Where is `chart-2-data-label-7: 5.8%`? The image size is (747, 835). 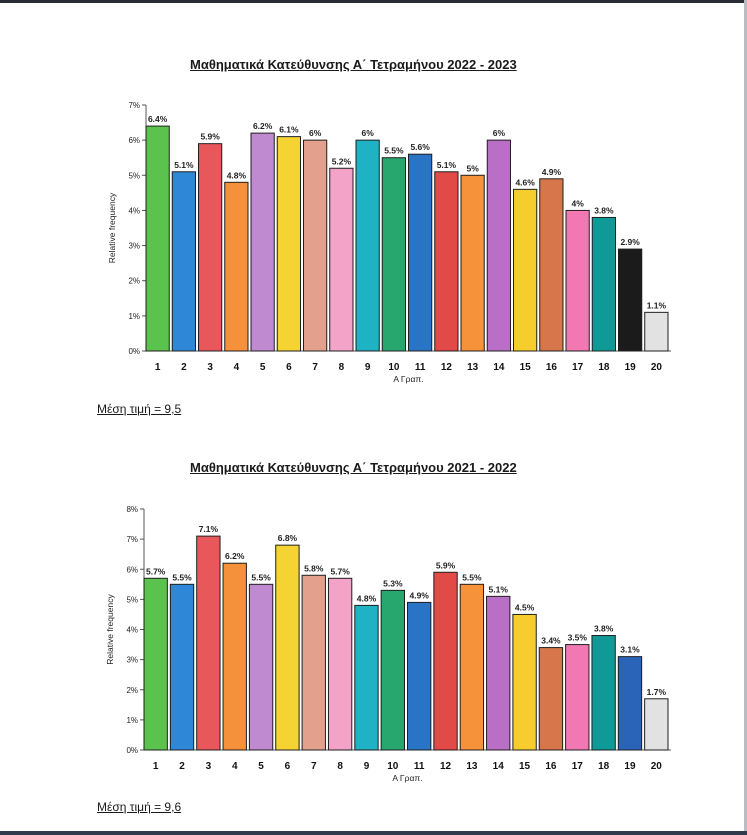
chart-2-data-label-7: 5.8% is located at coordinates (314, 568).